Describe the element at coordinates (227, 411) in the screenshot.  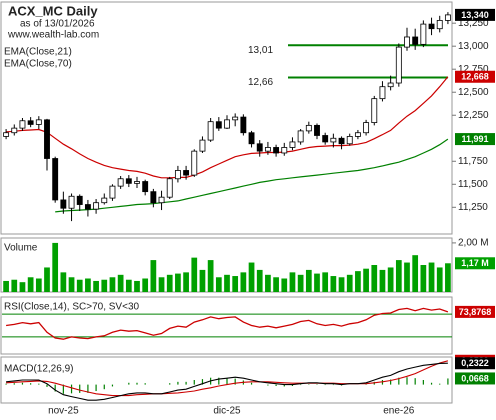
I see `x-tick-label: dic-25` at that location.